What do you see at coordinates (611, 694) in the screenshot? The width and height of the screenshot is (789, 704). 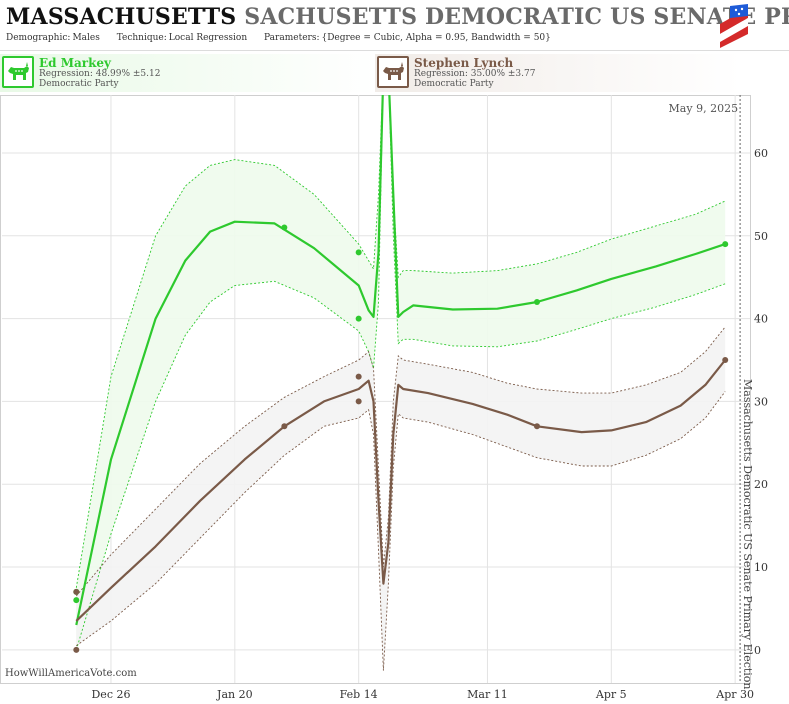 I see `x-tick-label: Apr 5` at bounding box center [611, 694].